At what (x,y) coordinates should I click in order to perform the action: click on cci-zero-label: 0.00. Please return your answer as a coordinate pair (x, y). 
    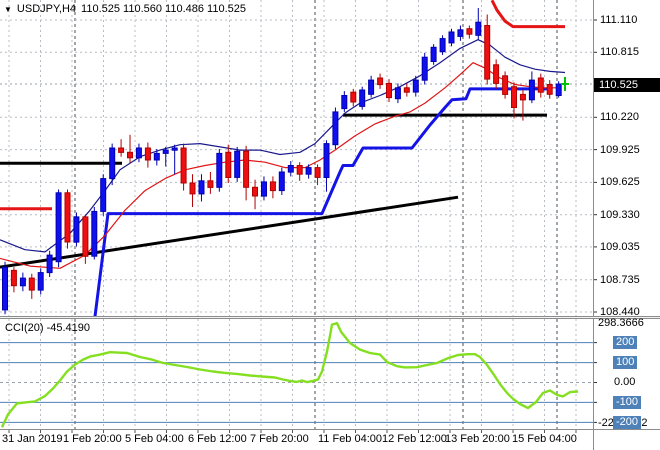
    Looking at the image, I should click on (625, 382).